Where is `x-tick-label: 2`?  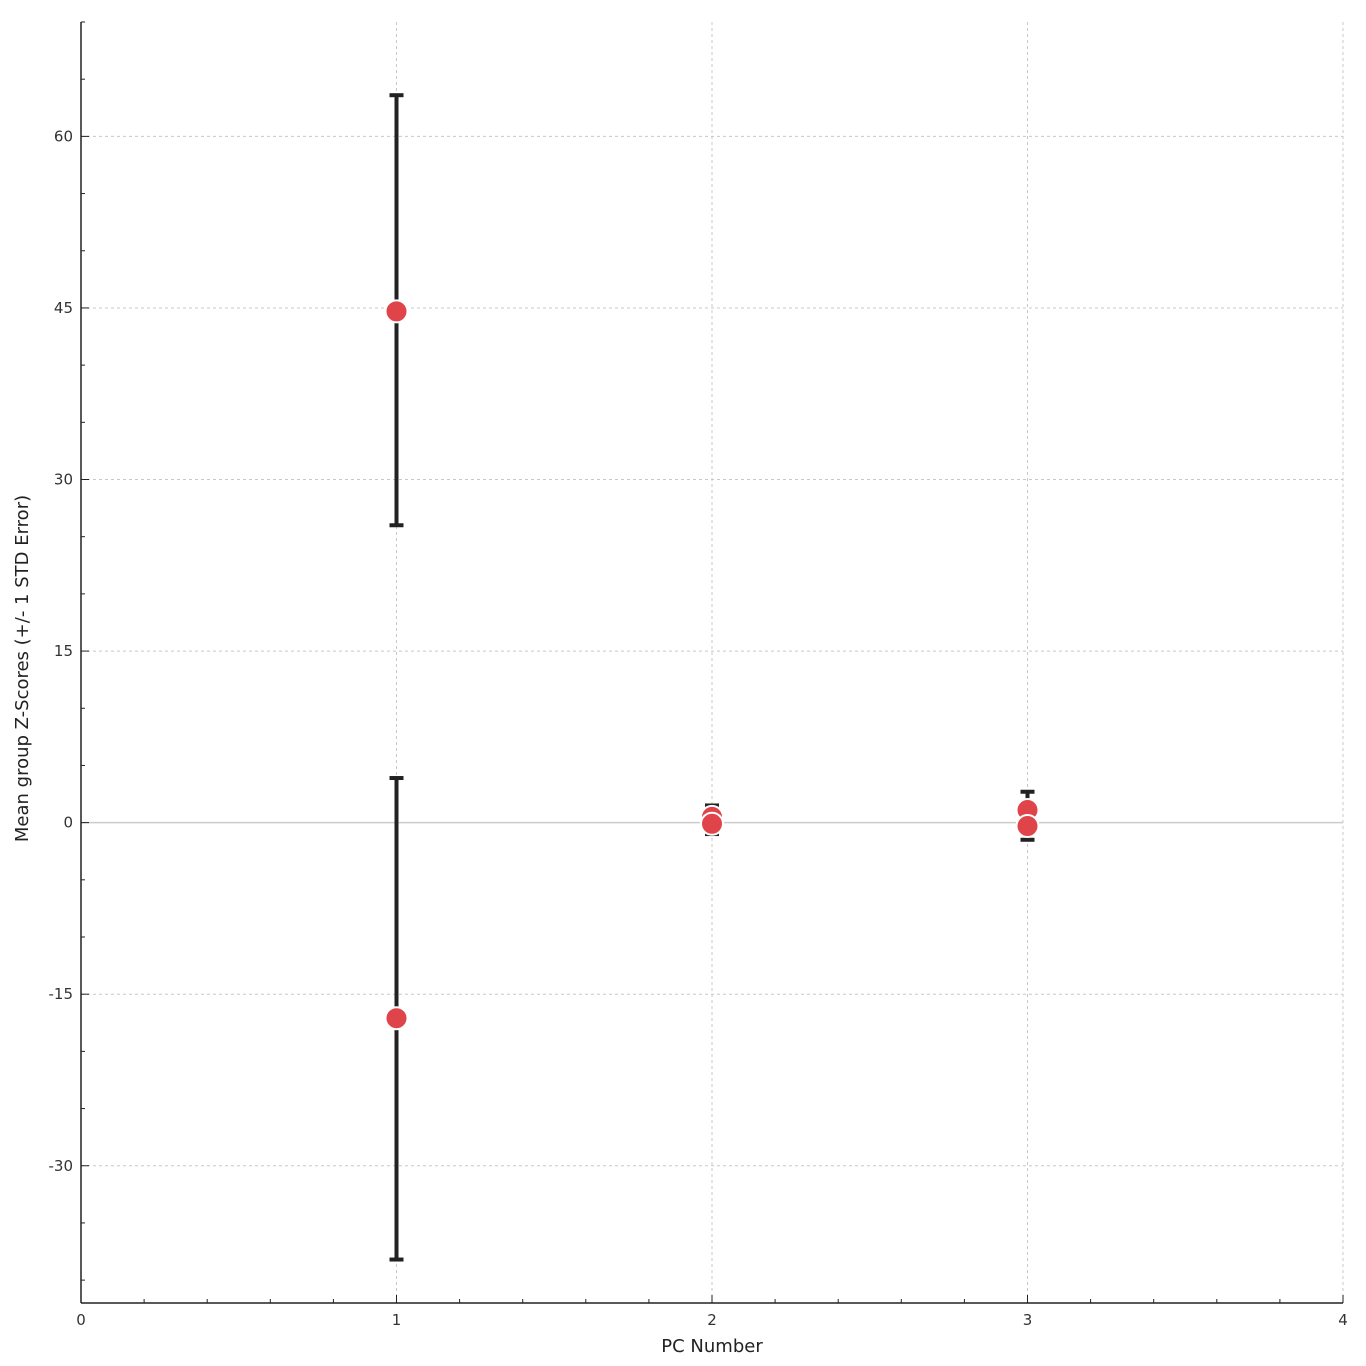
x-tick-label: 2 is located at coordinates (712, 1320).